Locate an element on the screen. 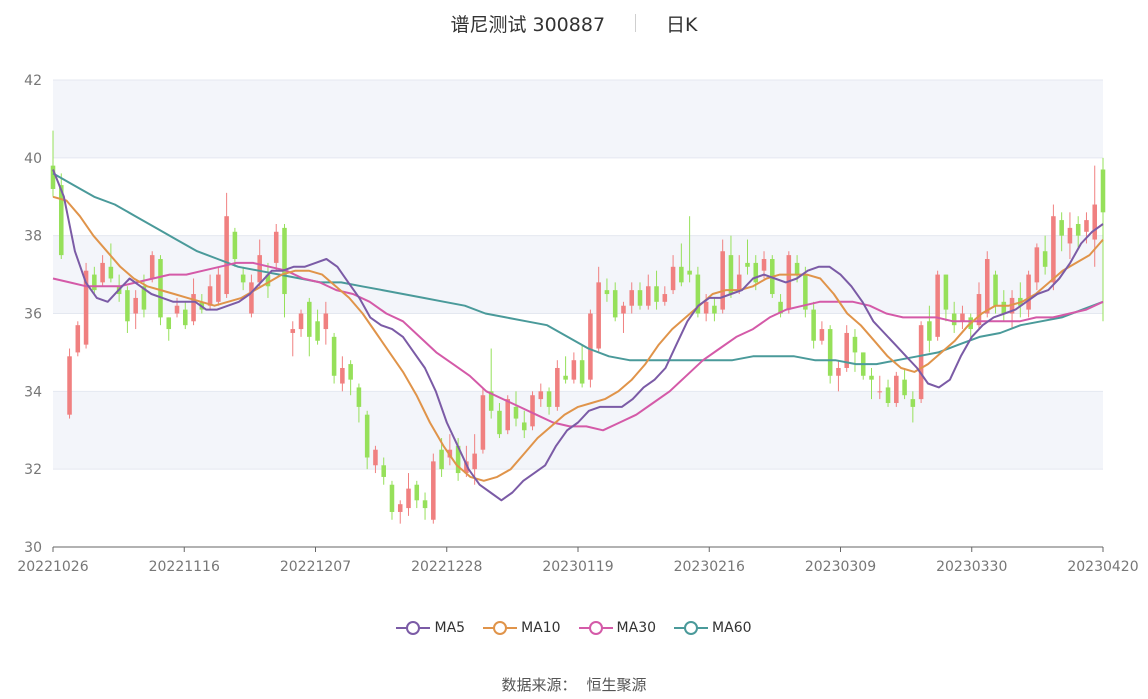  chart-legend: MA5 MA10 MA30 MA60 is located at coordinates (574, 628).